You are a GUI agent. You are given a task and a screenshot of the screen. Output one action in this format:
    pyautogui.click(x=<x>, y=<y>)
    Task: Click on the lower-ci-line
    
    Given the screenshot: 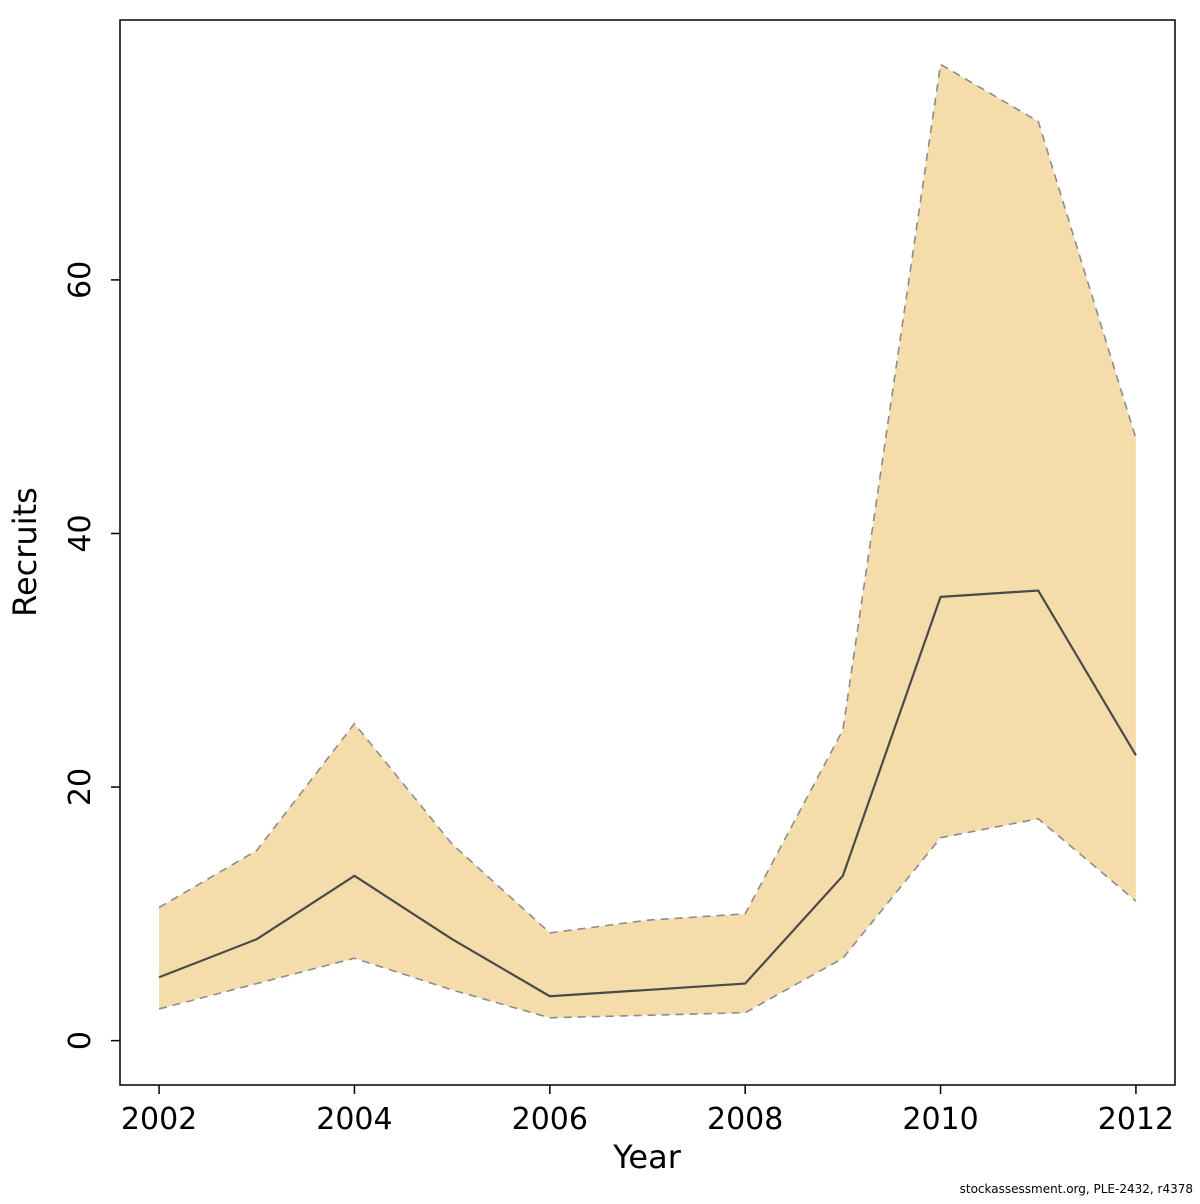 What is the action you would take?
    pyautogui.click(x=647, y=918)
    